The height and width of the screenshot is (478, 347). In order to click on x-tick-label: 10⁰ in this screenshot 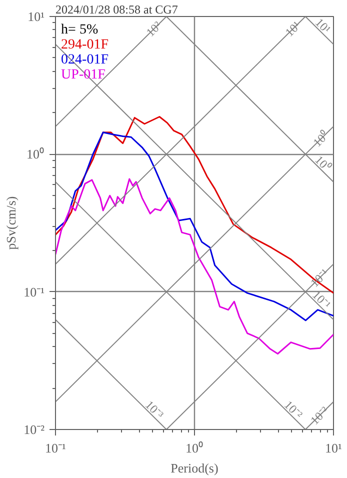, I will do `click(195, 448)`.